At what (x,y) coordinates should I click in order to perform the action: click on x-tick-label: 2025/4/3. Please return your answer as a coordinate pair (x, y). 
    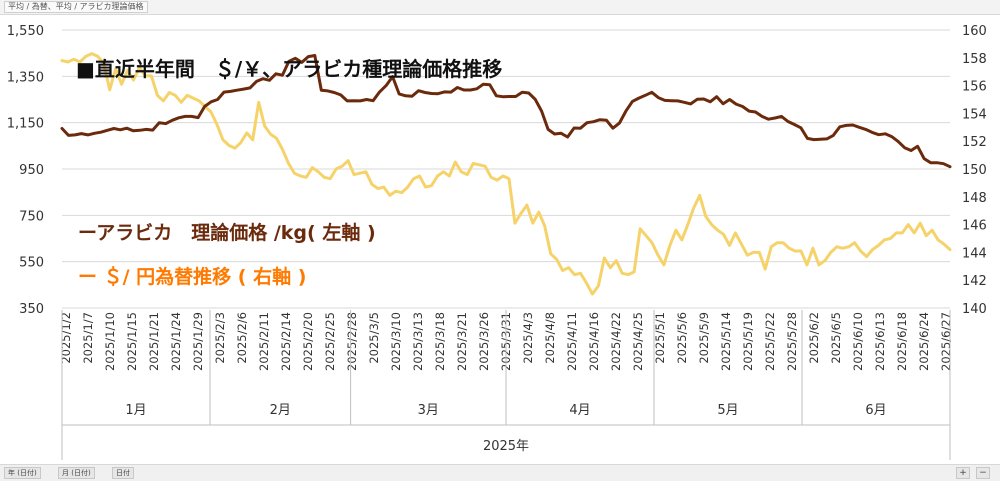
    Looking at the image, I should click on (528, 338).